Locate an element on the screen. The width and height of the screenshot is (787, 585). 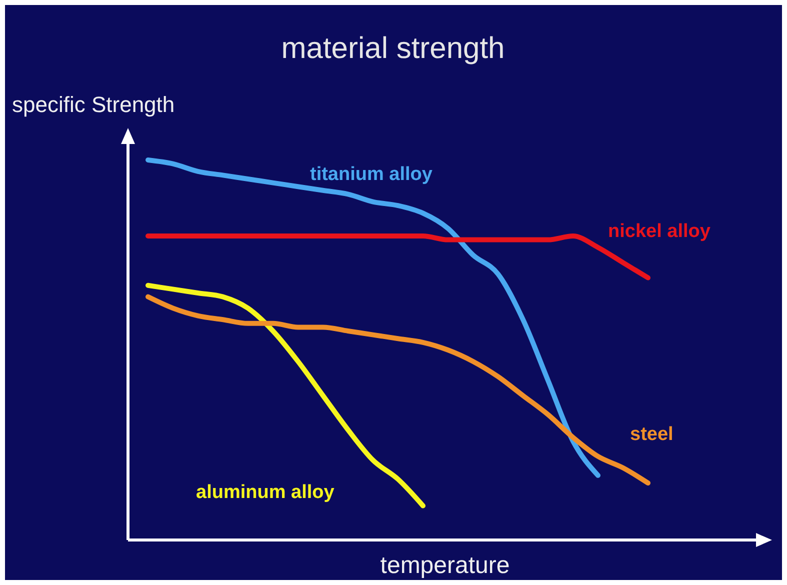
series-label: steel is located at coordinates (652, 434).